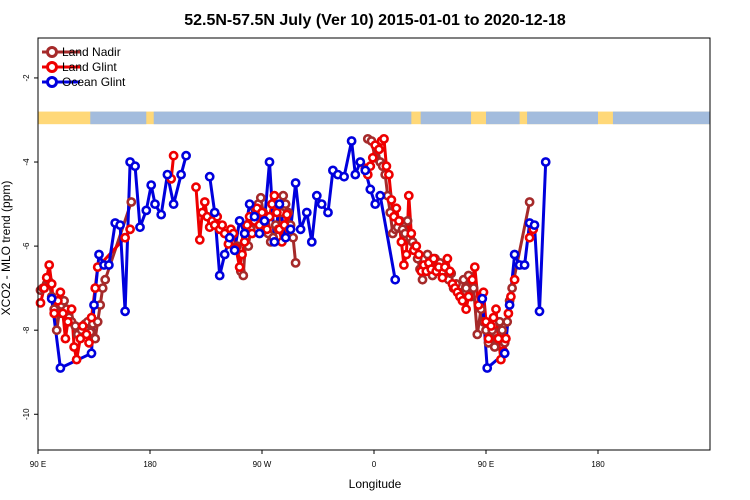  I want to click on x-tick-label-1: 180, so click(150, 464).